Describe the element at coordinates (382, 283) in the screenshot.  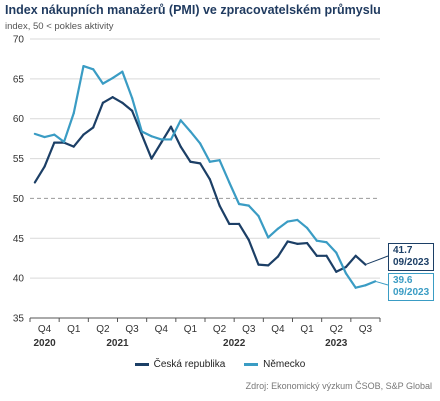
I see `callout-connector-de` at that location.